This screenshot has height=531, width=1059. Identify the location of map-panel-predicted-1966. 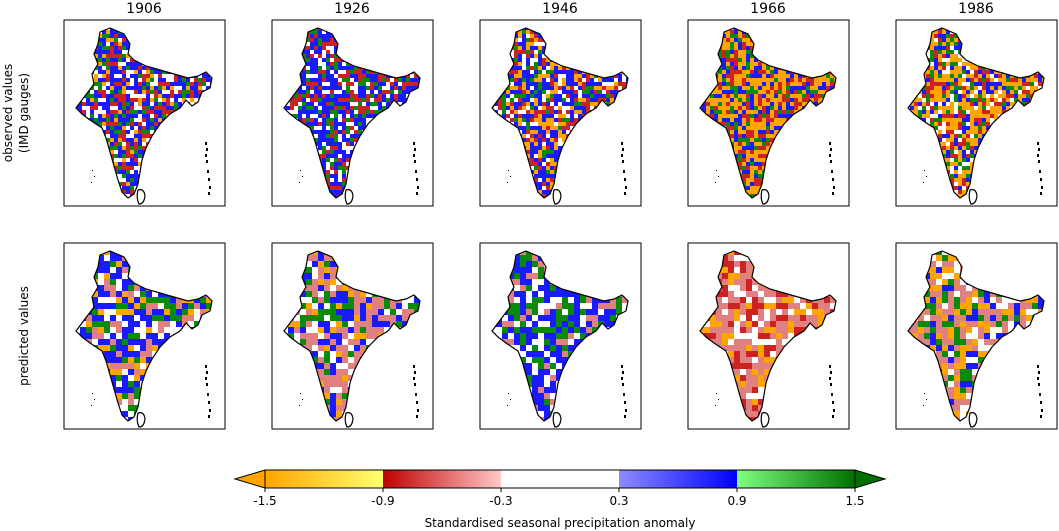
(768, 336).